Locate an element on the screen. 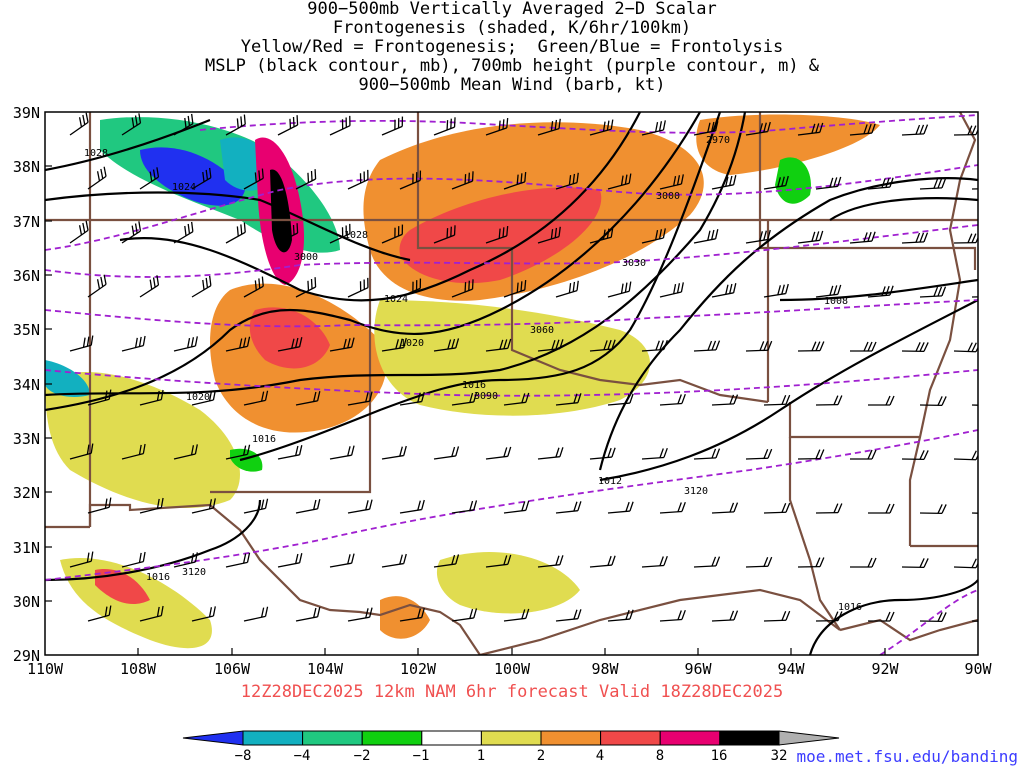  lat-tick-label: 32N is located at coordinates (26, 493).